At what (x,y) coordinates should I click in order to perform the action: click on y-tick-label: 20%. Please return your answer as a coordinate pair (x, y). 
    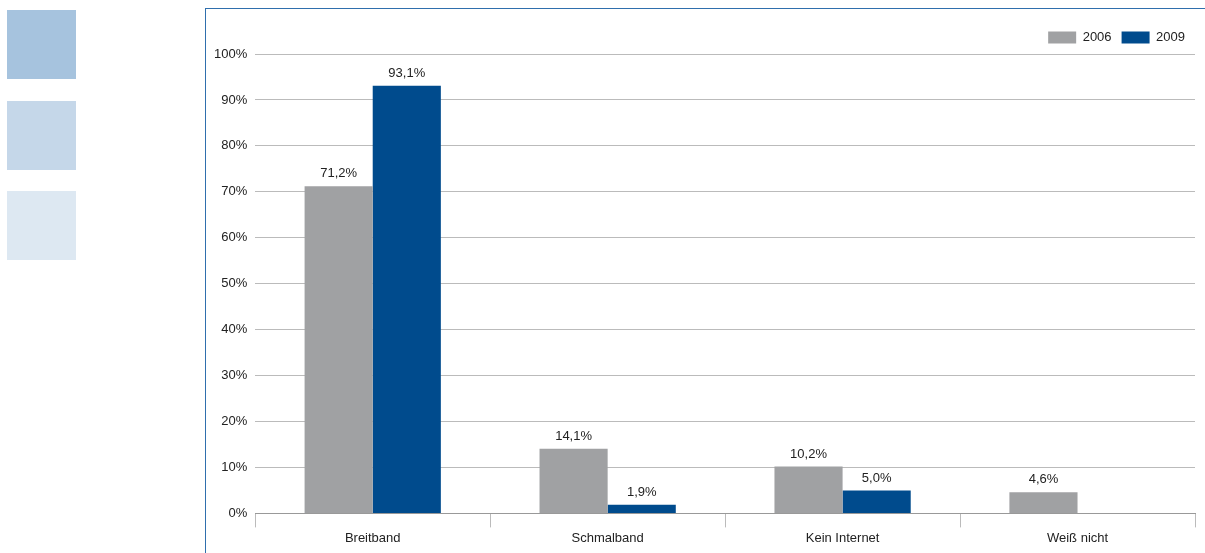
    Looking at the image, I should click on (234, 421).